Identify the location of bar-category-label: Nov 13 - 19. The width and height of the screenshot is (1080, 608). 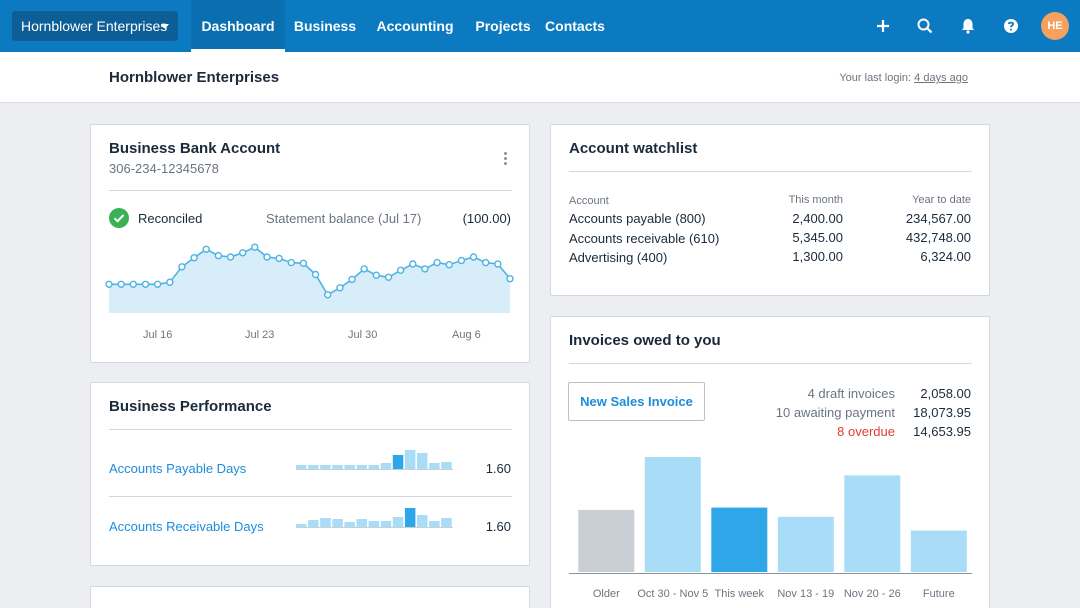
(806, 594).